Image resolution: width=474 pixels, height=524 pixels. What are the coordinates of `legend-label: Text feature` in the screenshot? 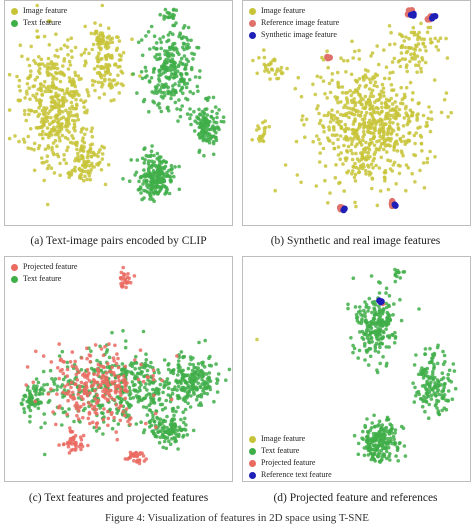 It's located at (42, 22).